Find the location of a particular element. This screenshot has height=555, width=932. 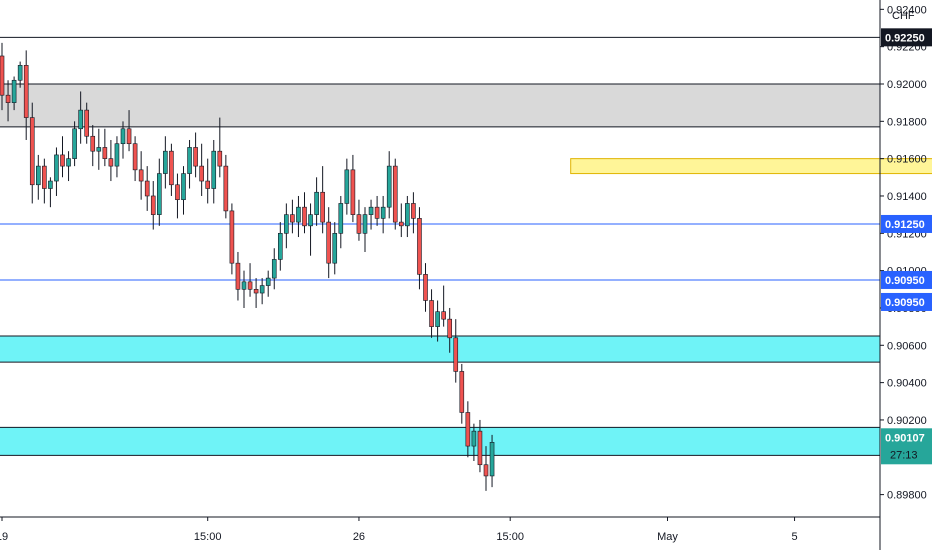

price-tick-label: 0.90200 is located at coordinates (907, 421).